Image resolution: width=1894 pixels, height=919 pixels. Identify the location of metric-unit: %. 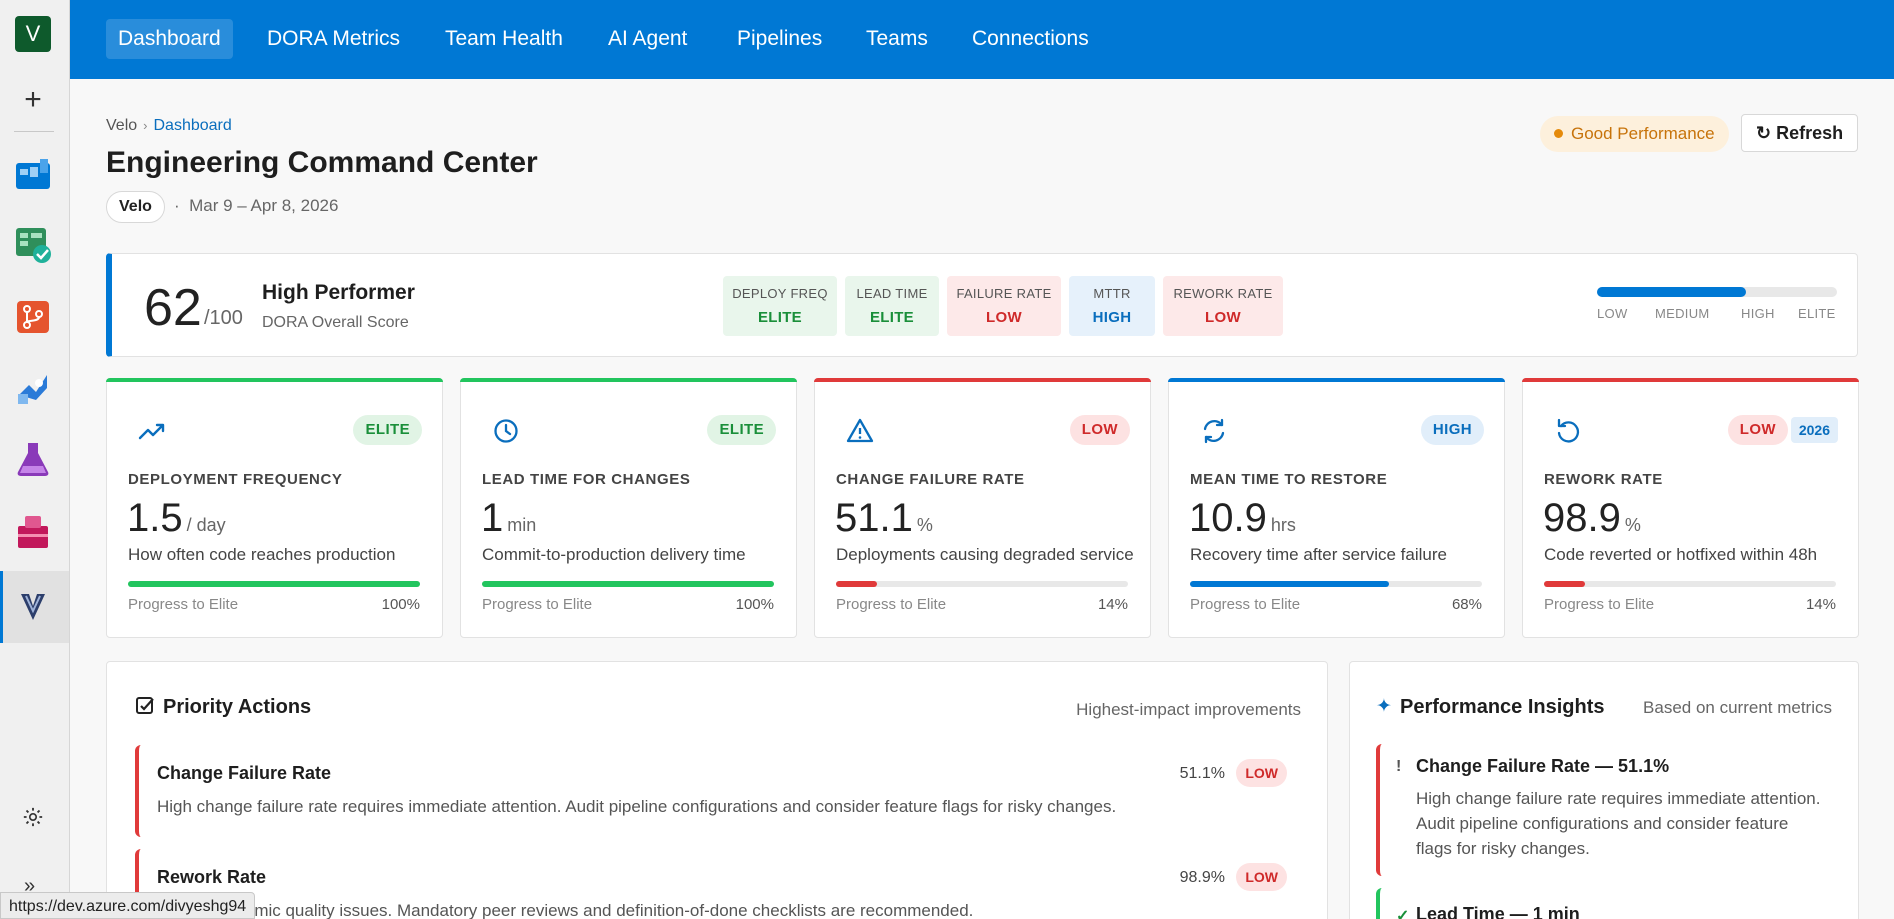
(1632, 525).